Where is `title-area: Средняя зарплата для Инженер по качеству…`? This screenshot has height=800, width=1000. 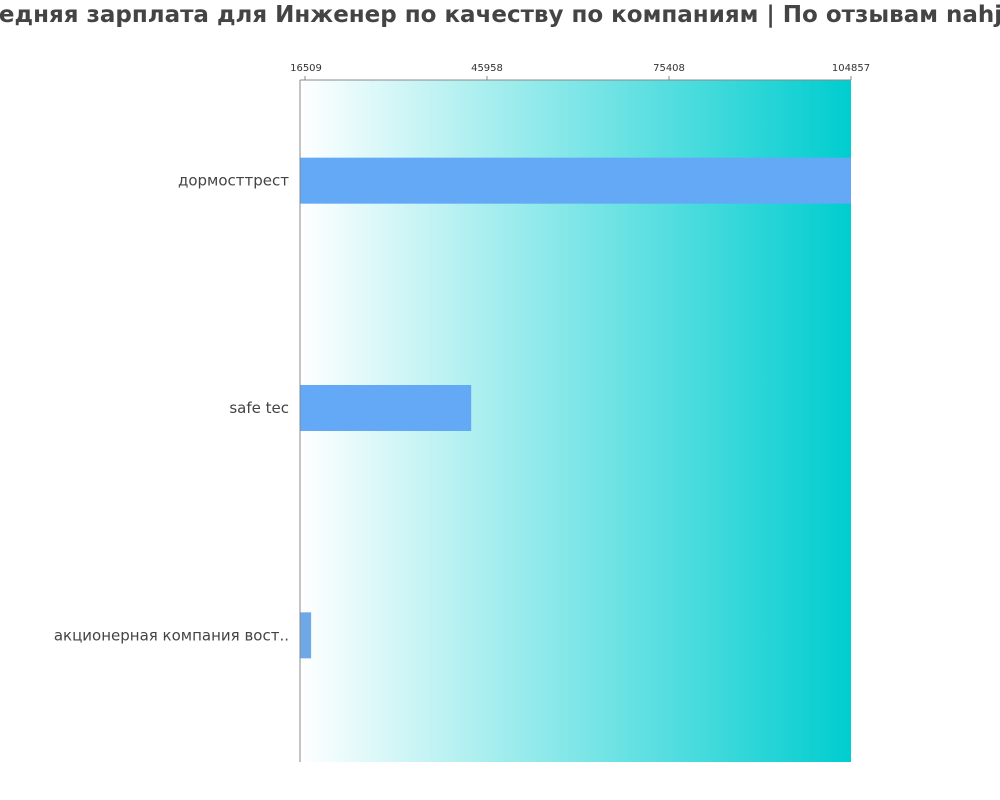 title-area: Средняя зарплата для Инженер по качеству… is located at coordinates (500, 17).